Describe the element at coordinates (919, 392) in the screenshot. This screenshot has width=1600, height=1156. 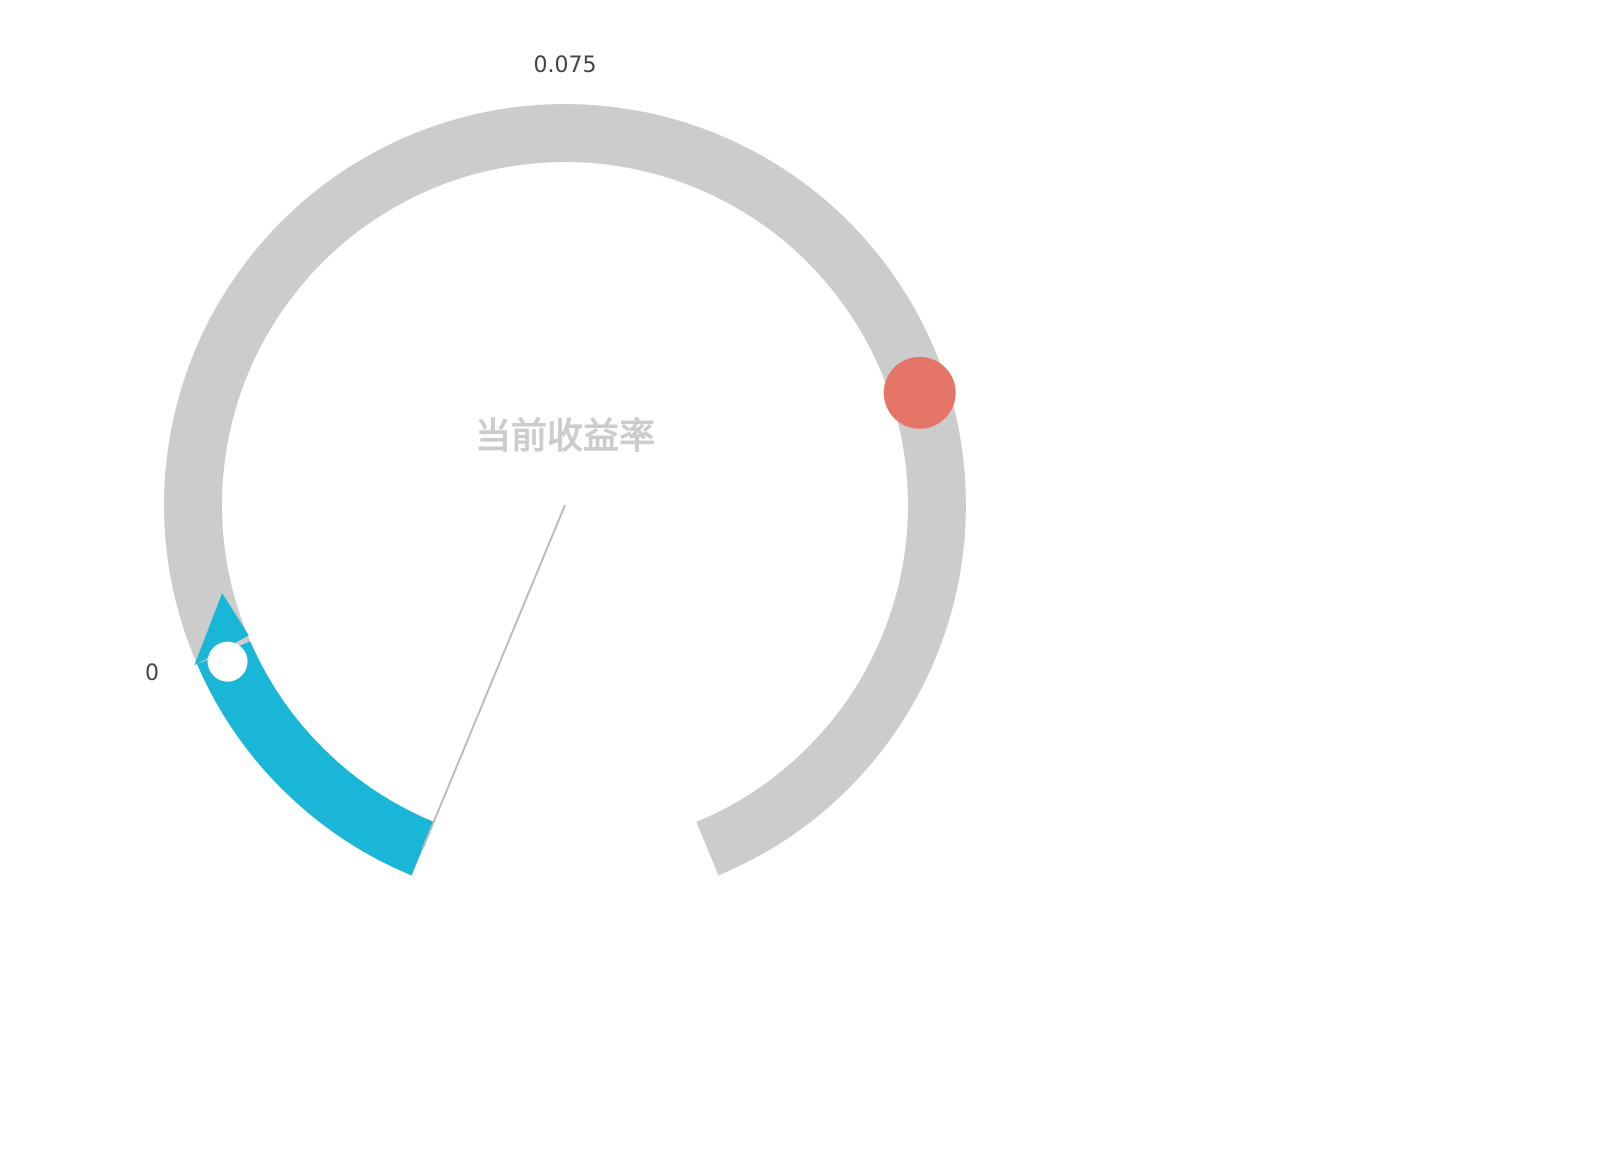
I see `target-marker` at that location.